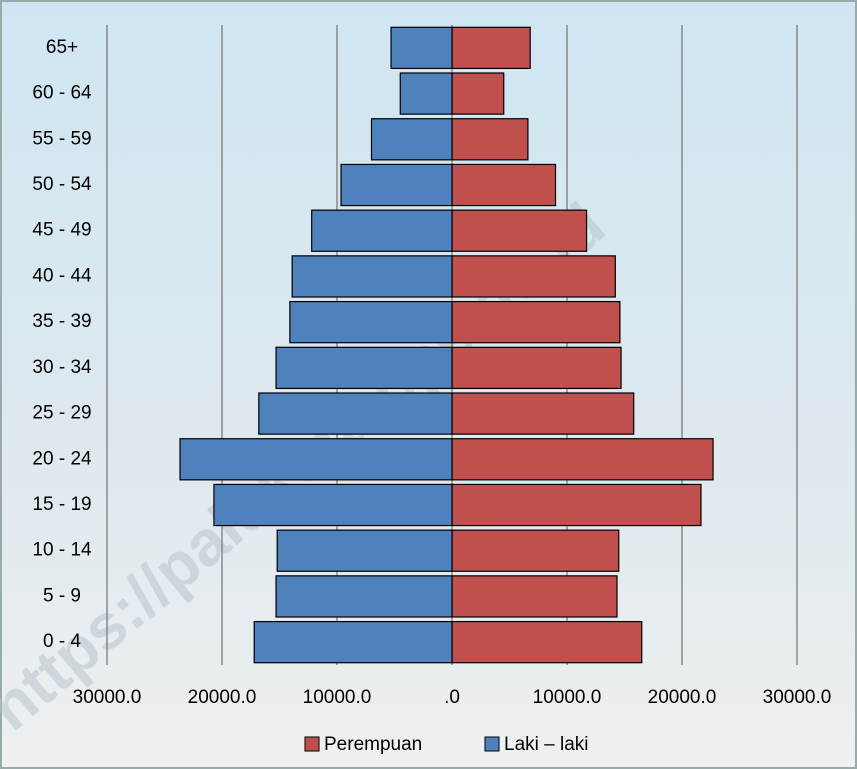 The width and height of the screenshot is (857, 769). I want to click on y-tick-label: 20 - 24, so click(62, 458).